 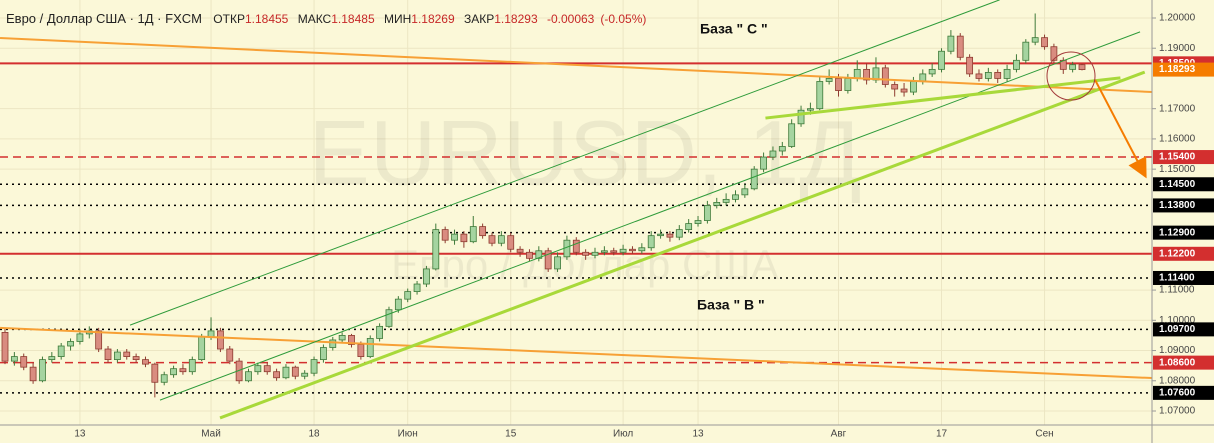 I want to click on level-label: 1.11400, so click(x=1177, y=278).